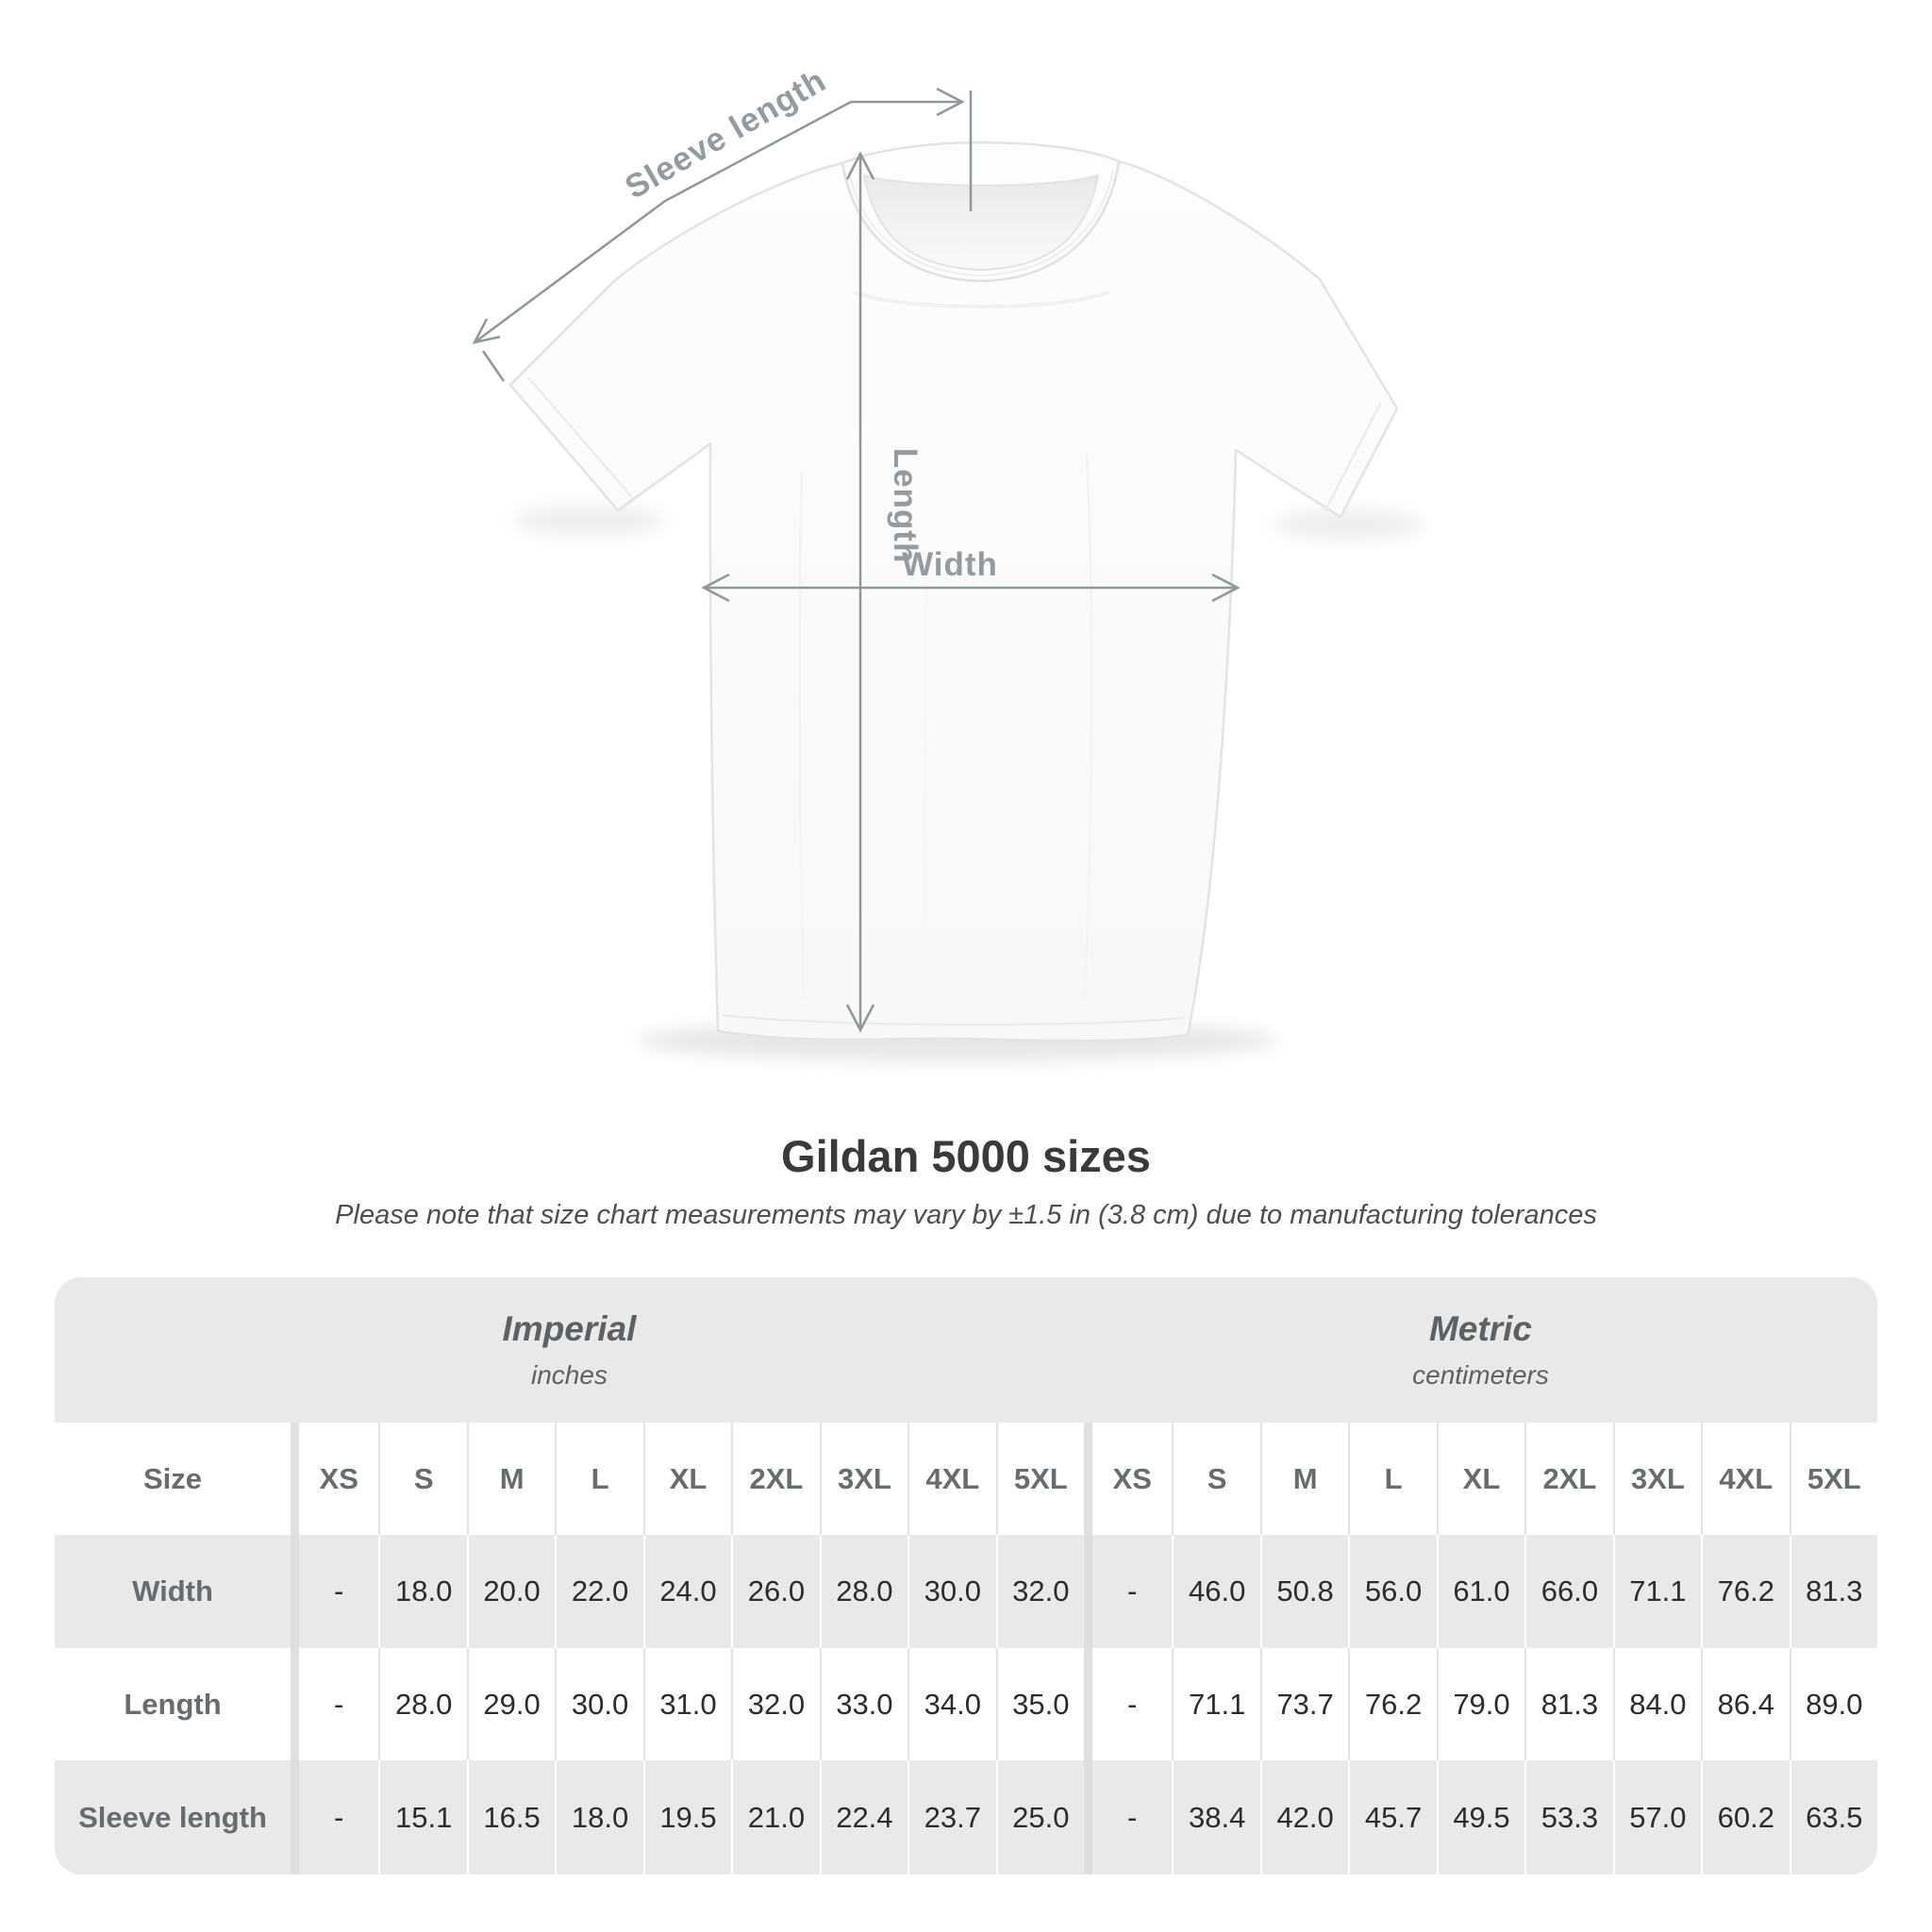 The height and width of the screenshot is (1932, 1932). I want to click on value-cell: 24.0, so click(687, 1591).